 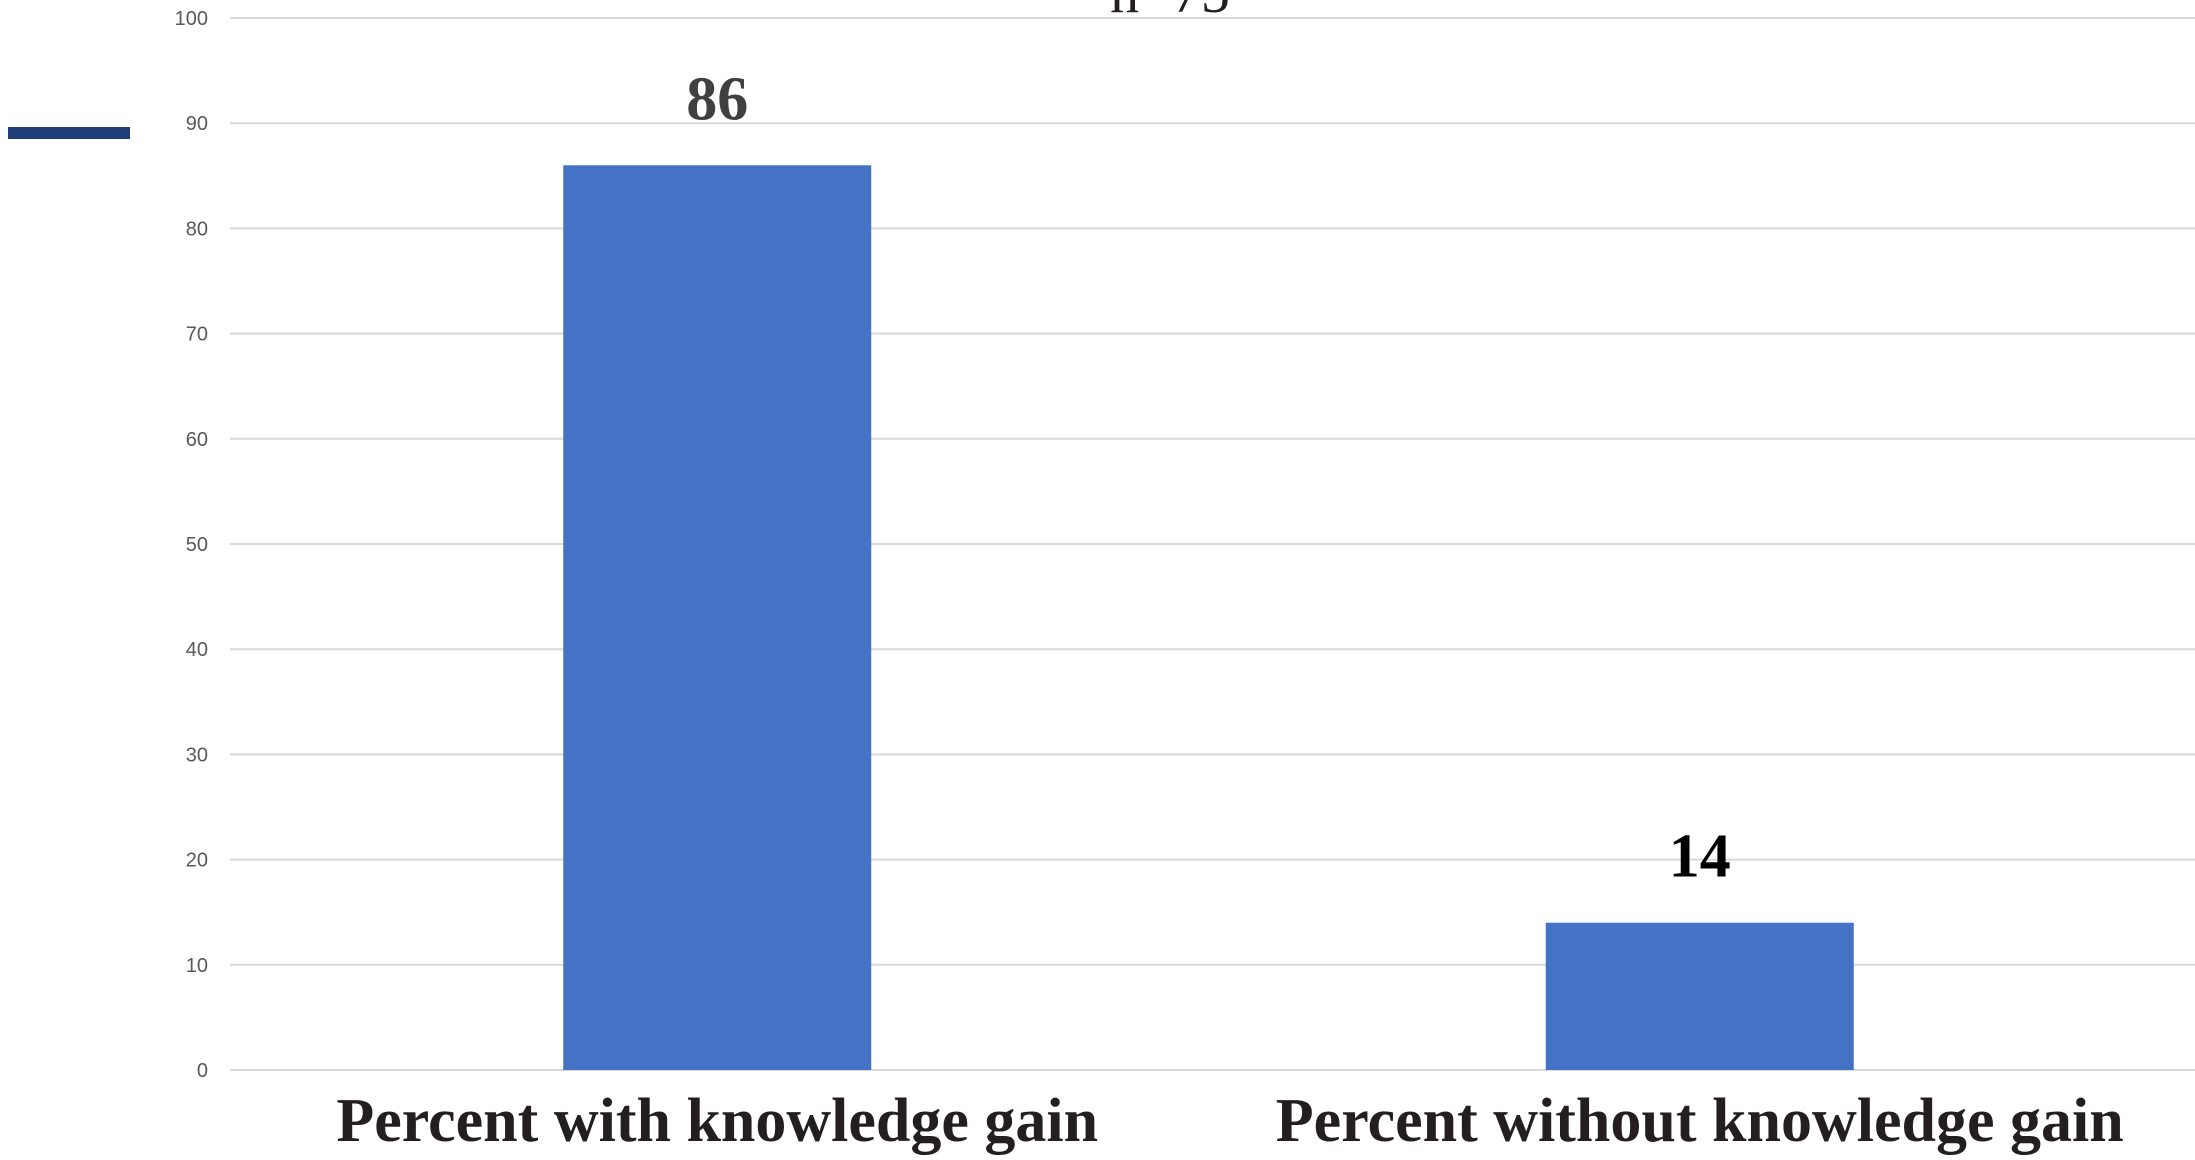 I want to click on y-tick-label: 20, so click(x=197, y=861).